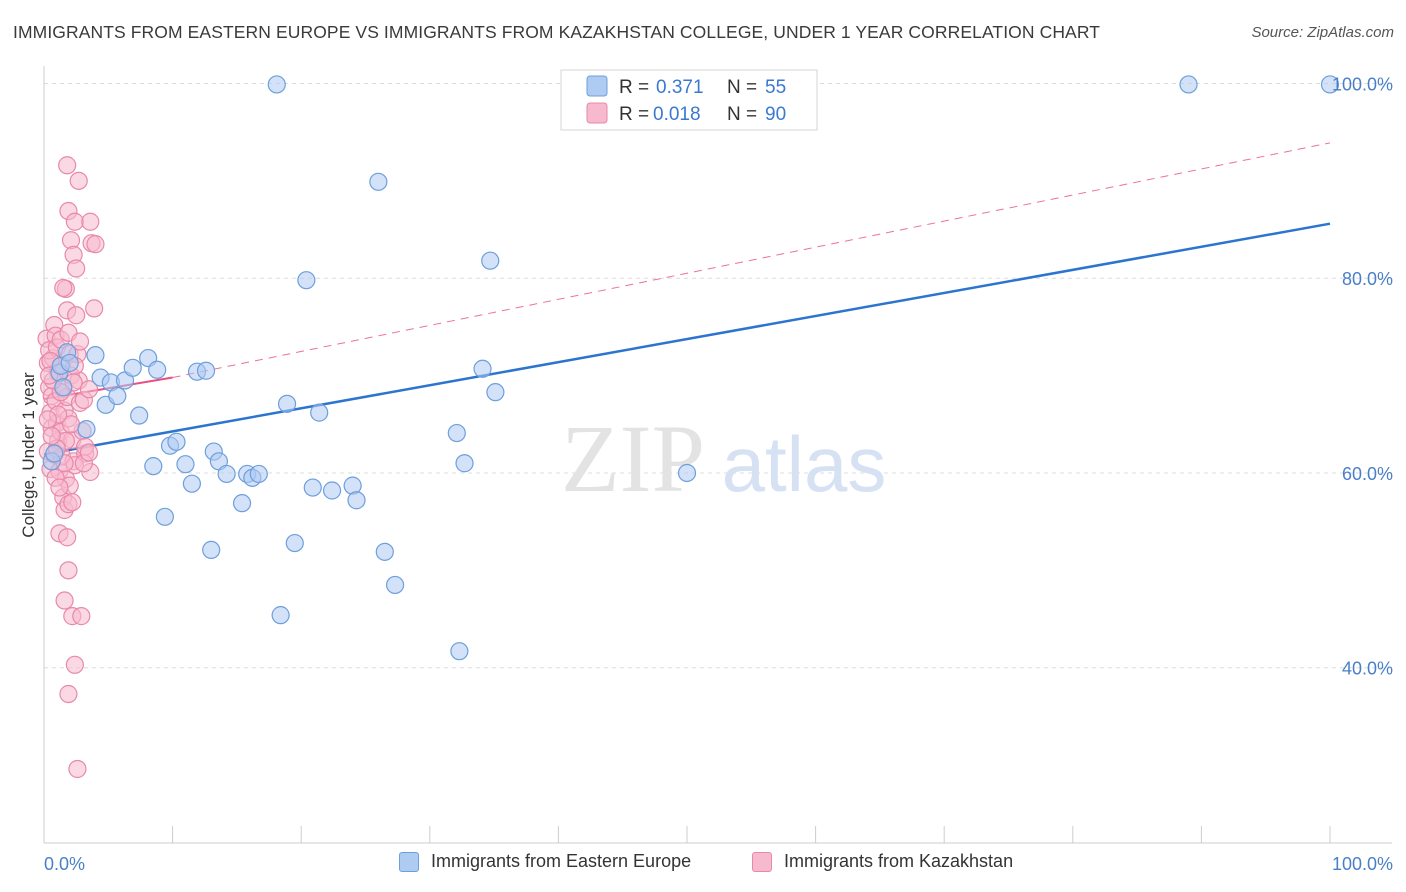 The width and height of the screenshot is (1406, 892). Describe the element at coordinates (1322, 32) in the screenshot. I see `source-label: Source: ZipAtlas.com` at that location.